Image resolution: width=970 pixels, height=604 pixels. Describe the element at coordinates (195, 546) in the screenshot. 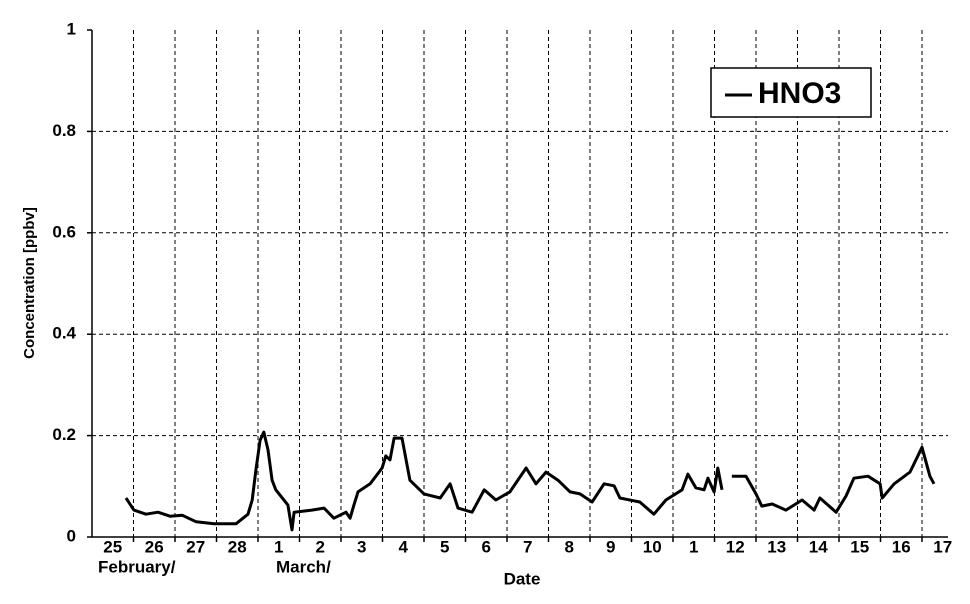

I see `x-tick-label: 27` at that location.